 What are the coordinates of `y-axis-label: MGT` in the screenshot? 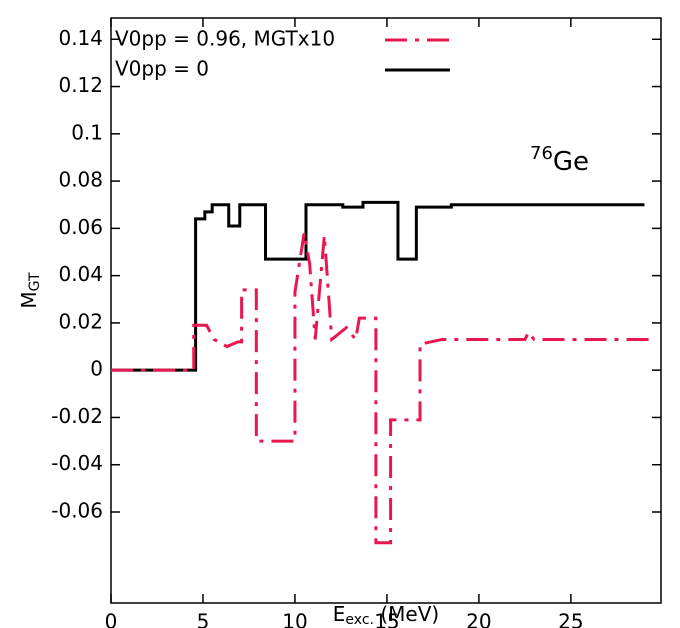 It's located at (30, 290).